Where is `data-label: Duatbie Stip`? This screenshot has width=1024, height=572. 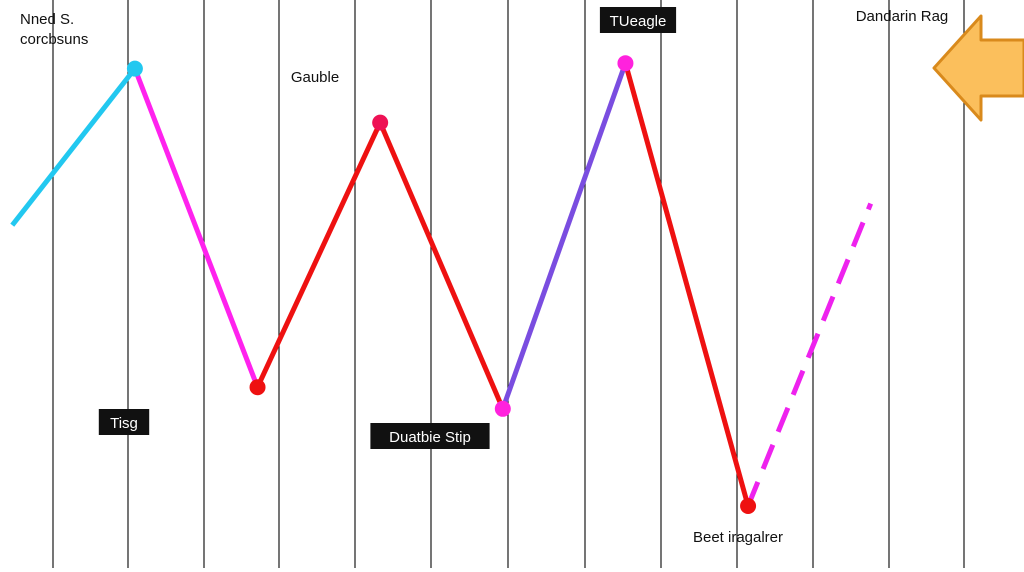
data-label: Duatbie Stip is located at coordinates (430, 437).